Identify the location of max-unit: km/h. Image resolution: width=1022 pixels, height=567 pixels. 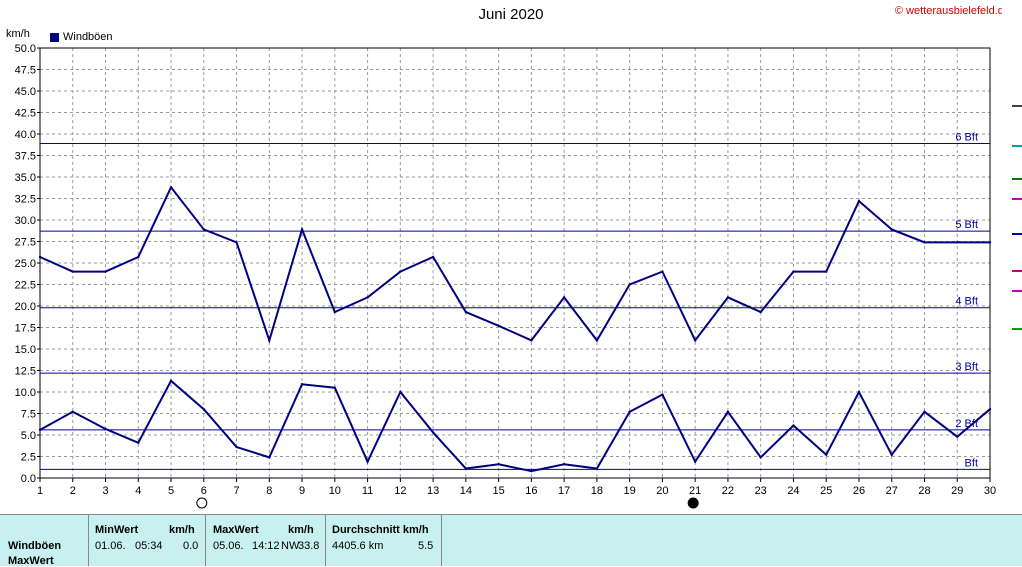
(301, 530).